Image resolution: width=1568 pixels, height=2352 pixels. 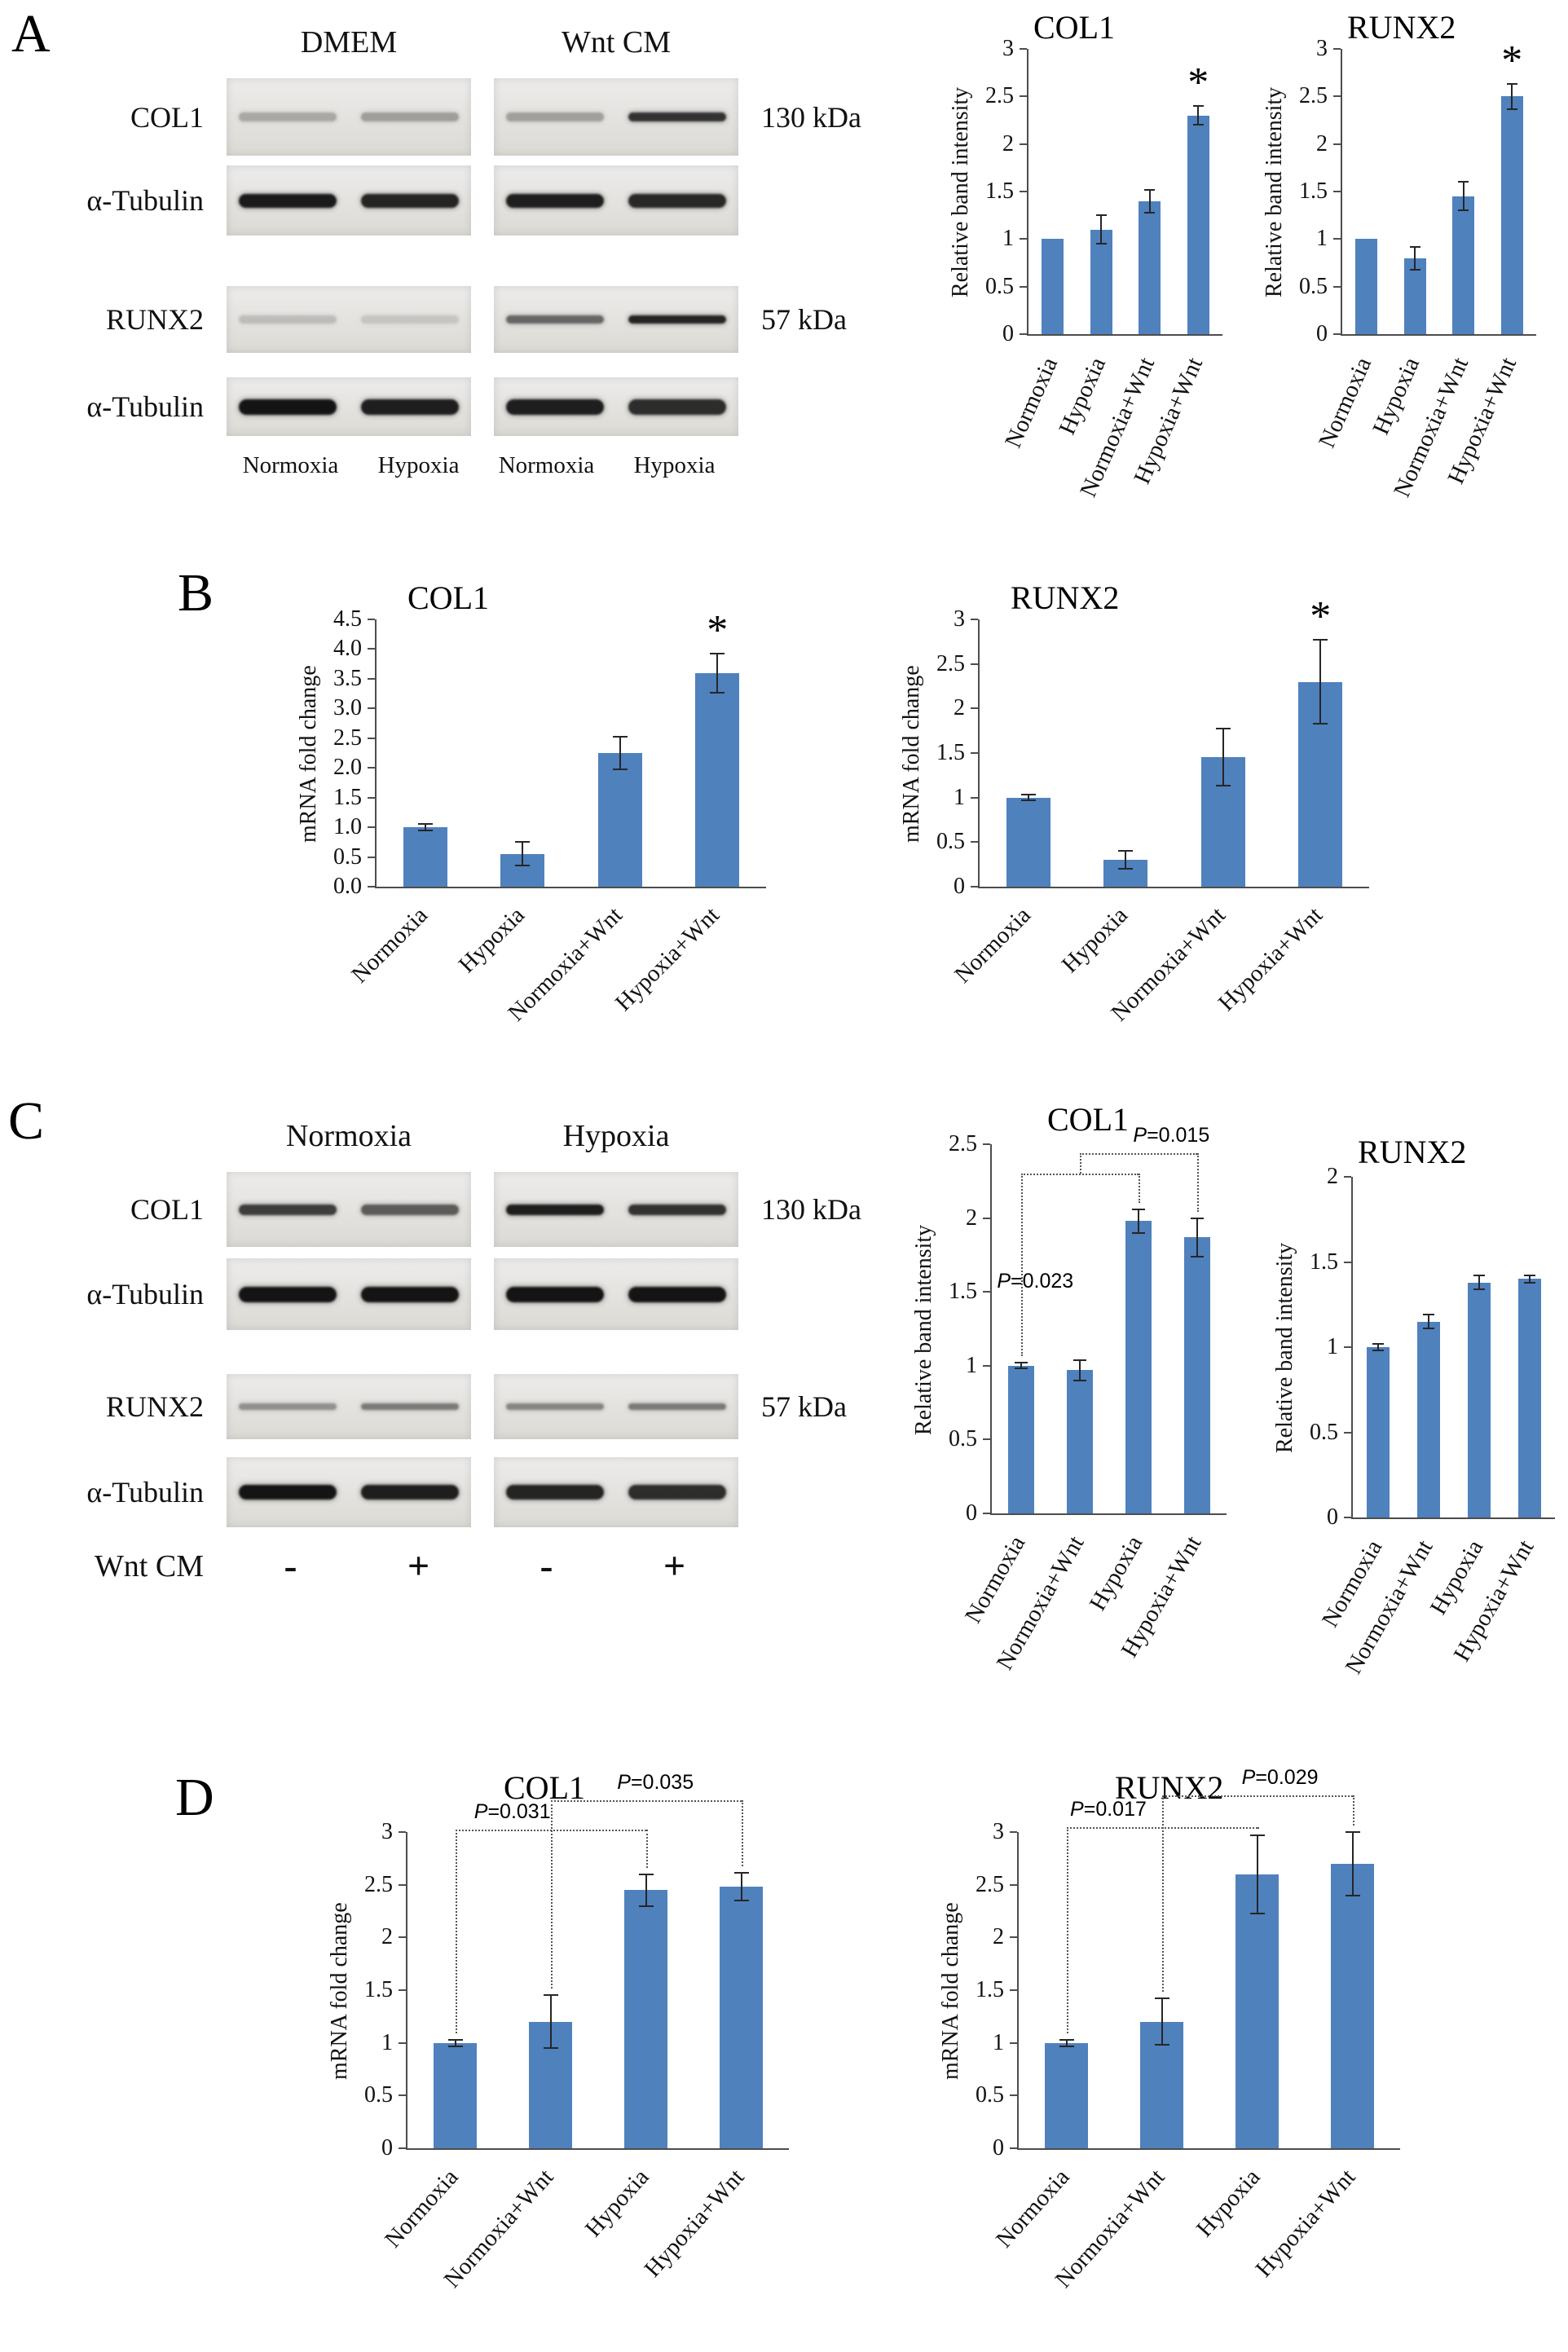 I want to click on y-axis: 0 0.5 1 1.5 2, so click(x=1326, y=1347).